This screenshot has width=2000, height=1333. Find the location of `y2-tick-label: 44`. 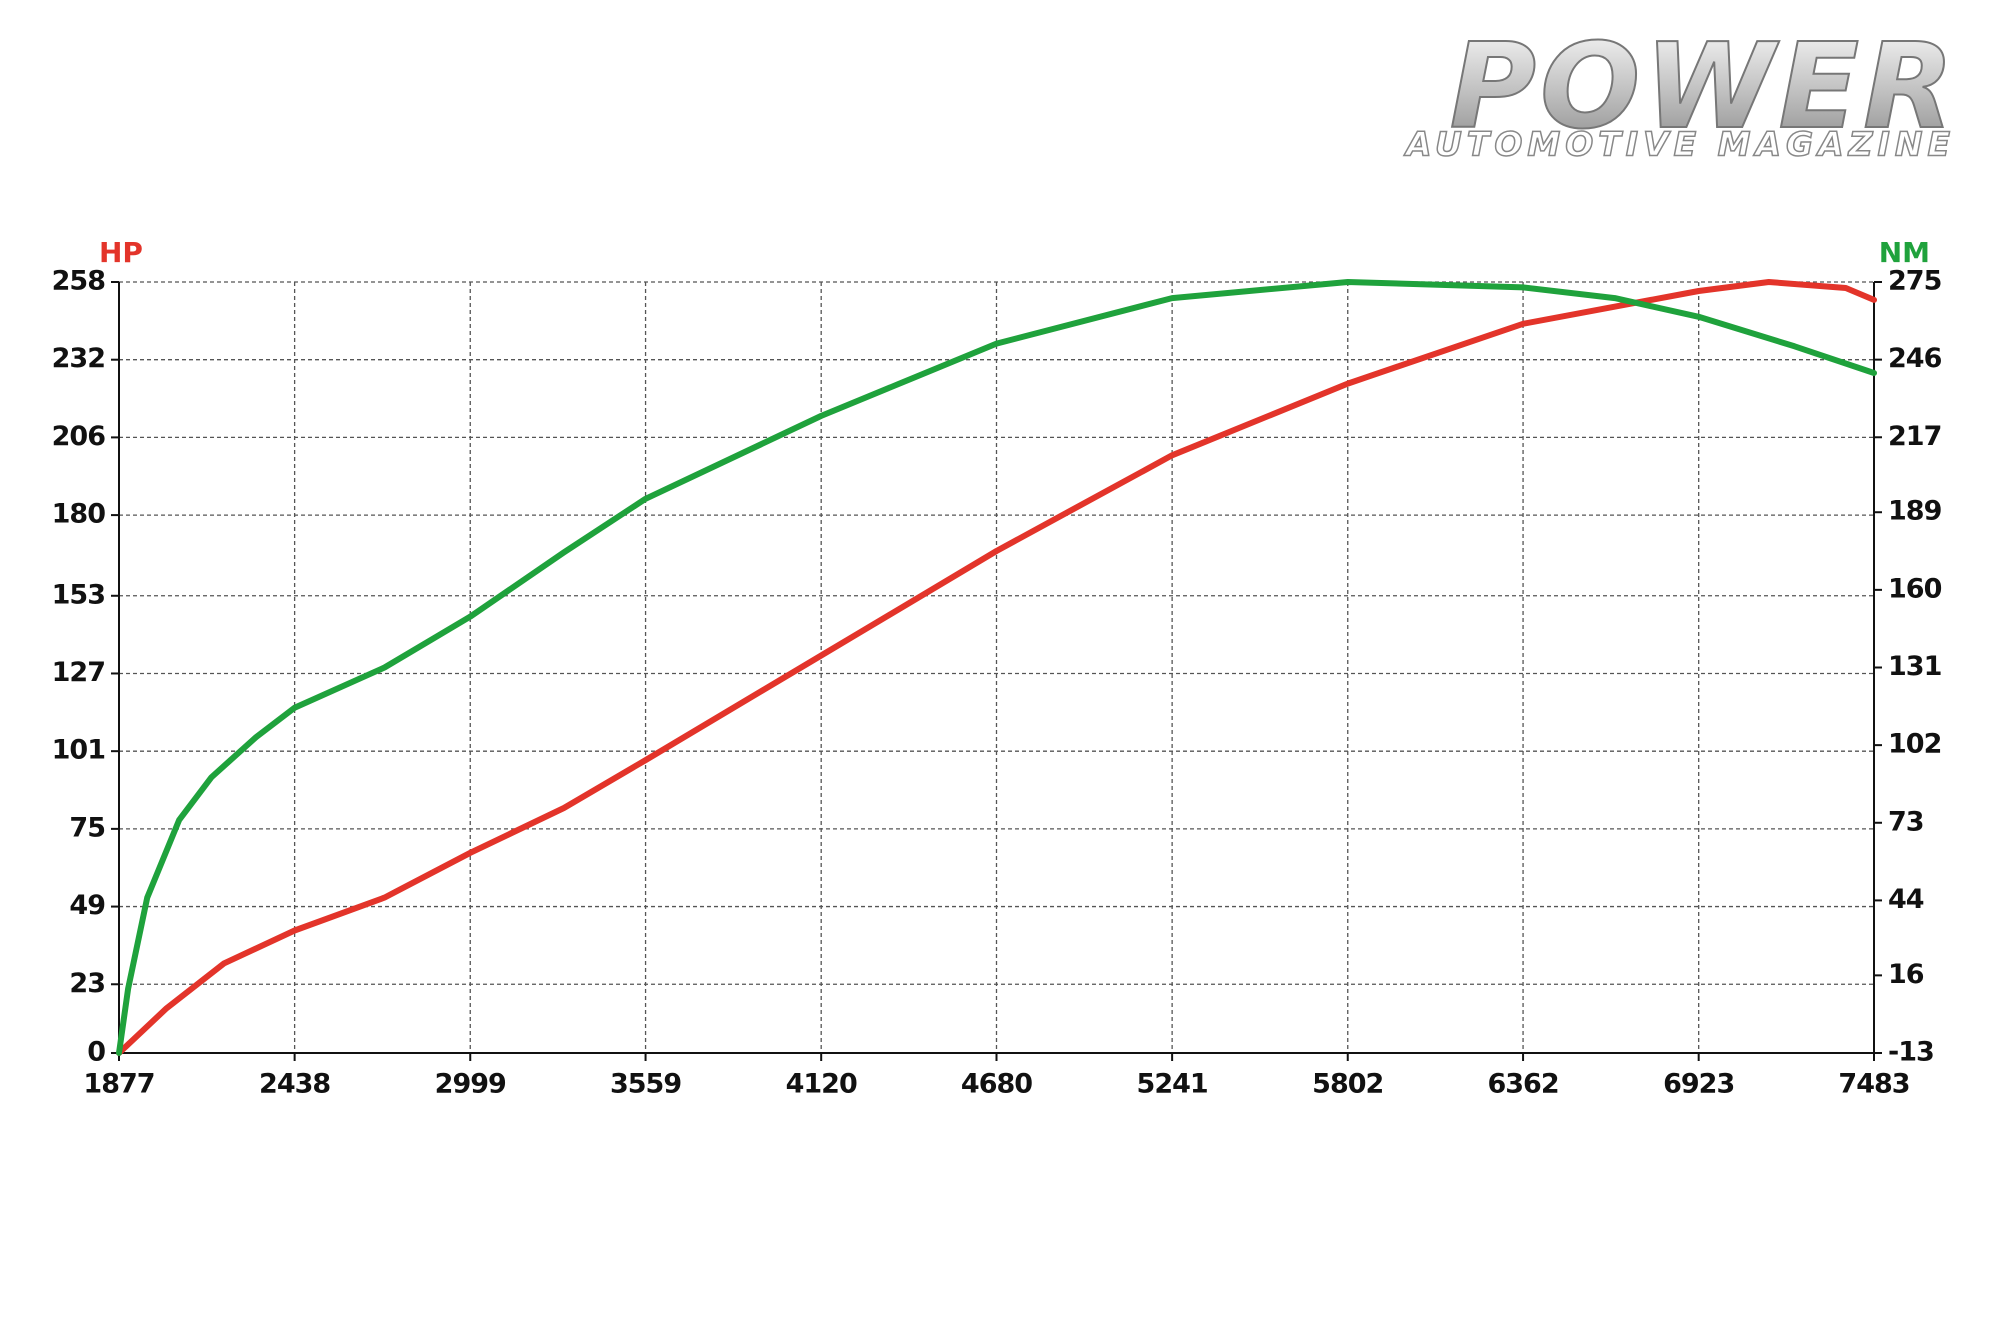

y2-tick-label: 44 is located at coordinates (1906, 899).